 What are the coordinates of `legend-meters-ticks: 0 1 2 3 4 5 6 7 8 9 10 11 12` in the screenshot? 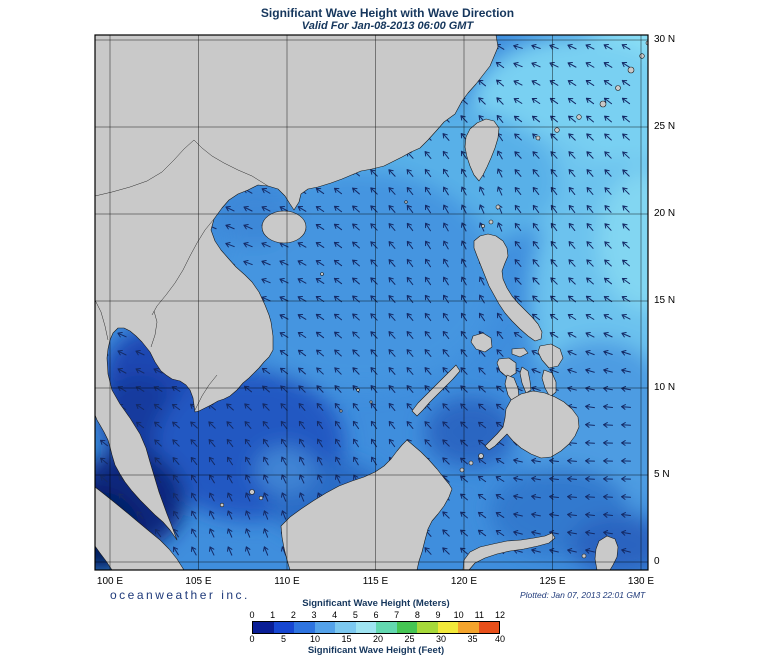 It's located at (377, 615).